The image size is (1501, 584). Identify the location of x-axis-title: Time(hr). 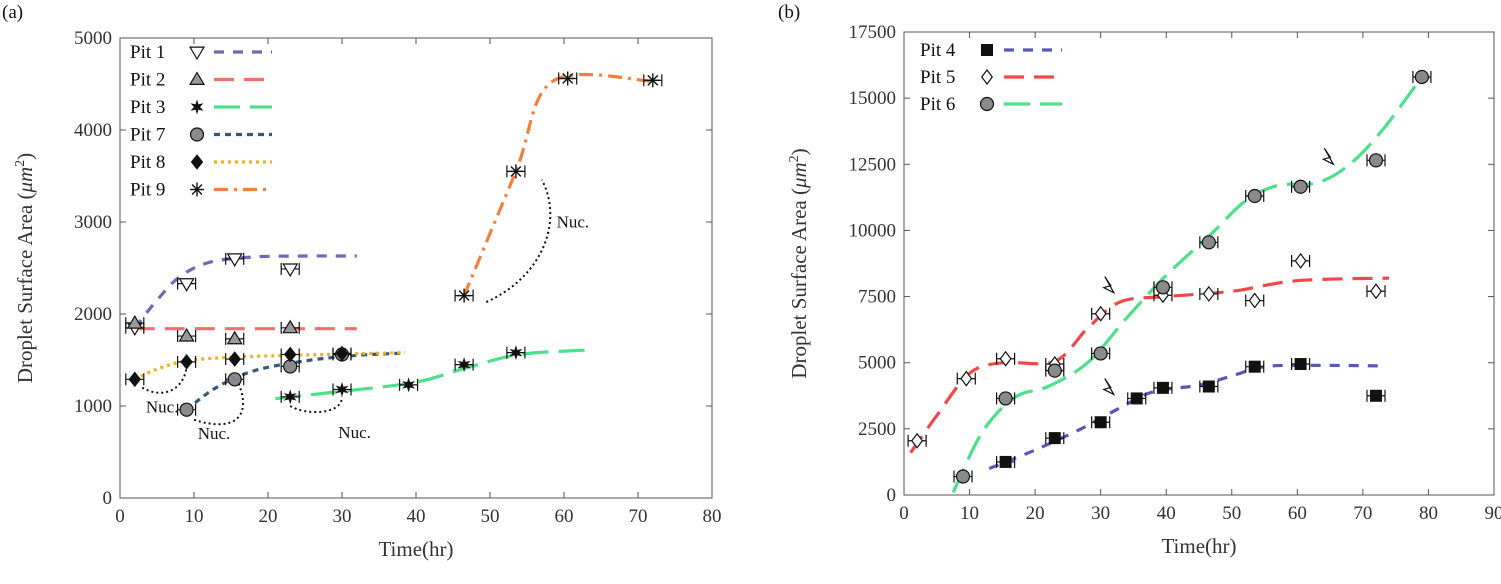
(1198, 546).